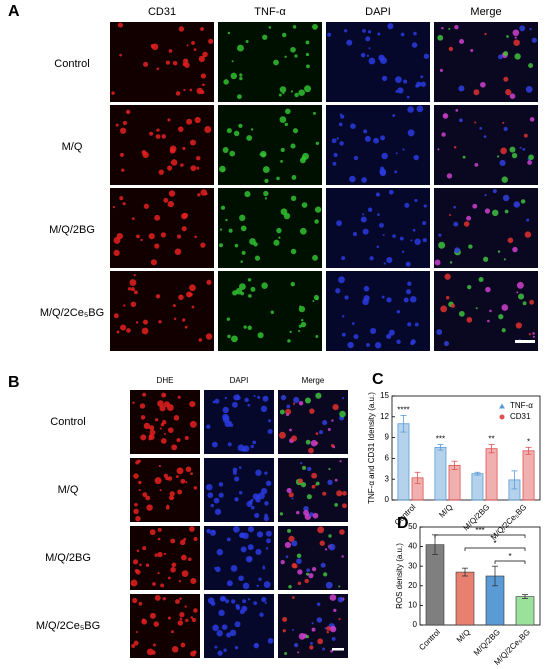 The width and height of the screenshot is (550, 669). Describe the element at coordinates (525, 341) in the screenshot. I see `scale-bar` at that location.